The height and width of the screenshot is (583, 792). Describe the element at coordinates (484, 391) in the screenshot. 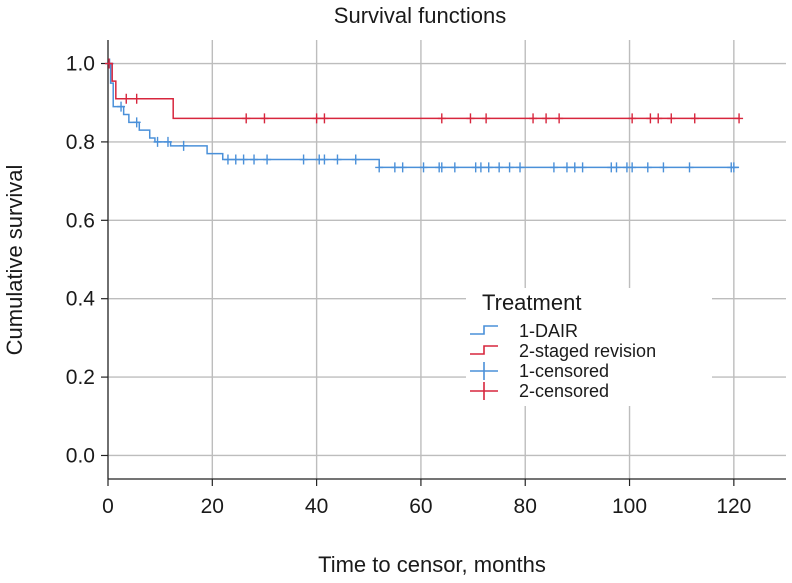

I see `legend-swatch-2-censored` at that location.